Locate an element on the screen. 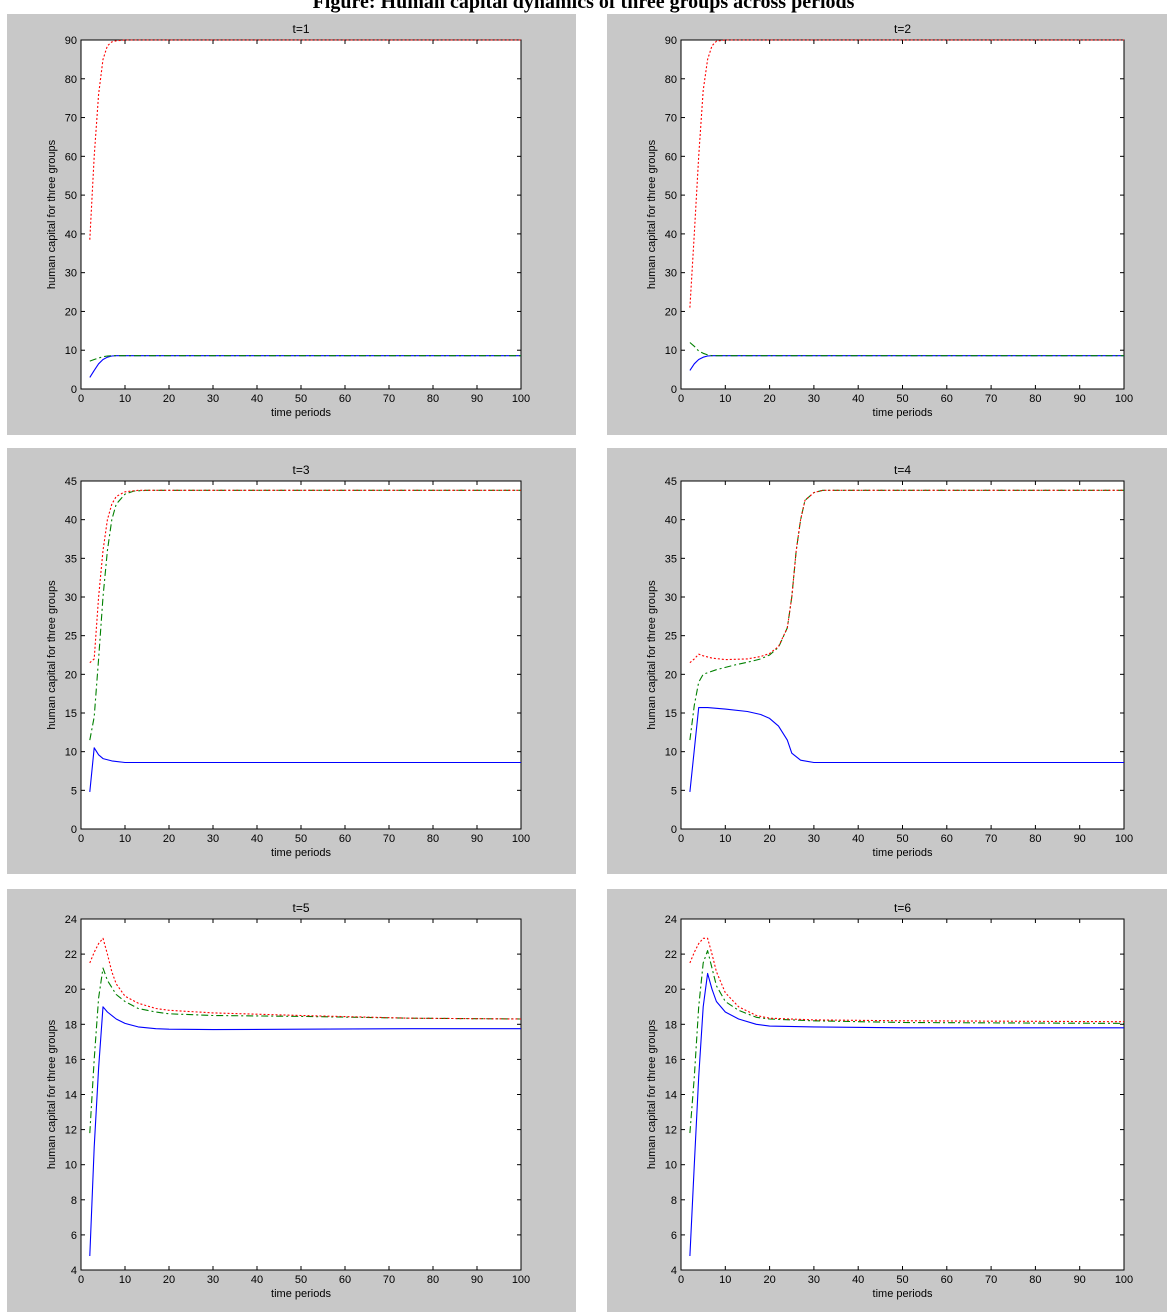 Image resolution: width=1167 pixels, height=1312 pixels. y-tick-label: 5 is located at coordinates (674, 791).